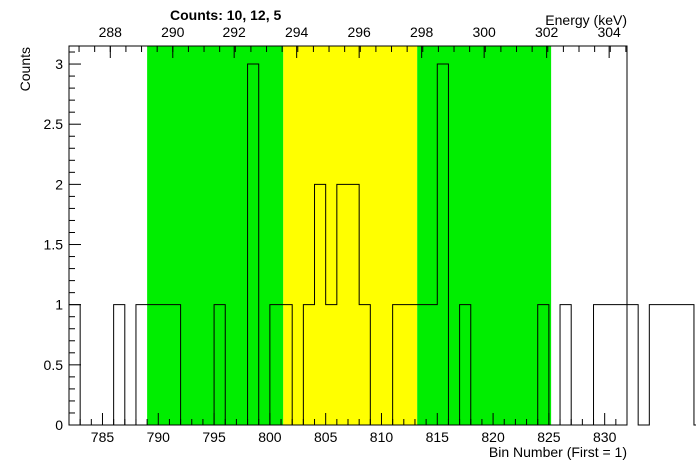  Describe the element at coordinates (111, 32) in the screenshot. I see `top-tick-label: 288` at that location.